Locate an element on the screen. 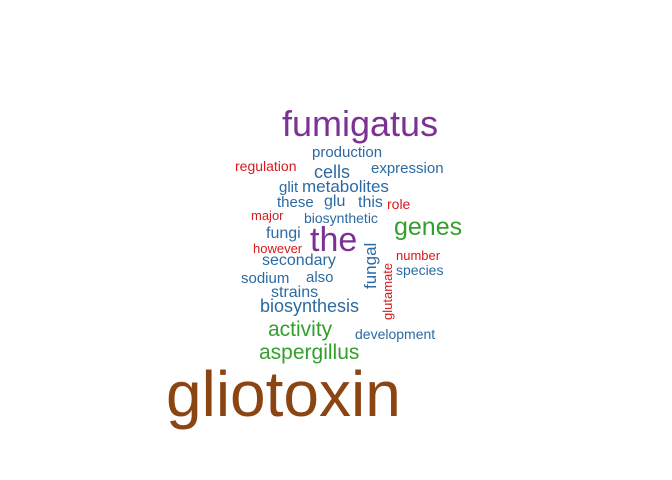 The image size is (672, 480). word-regulation: regulation is located at coordinates (266, 166).